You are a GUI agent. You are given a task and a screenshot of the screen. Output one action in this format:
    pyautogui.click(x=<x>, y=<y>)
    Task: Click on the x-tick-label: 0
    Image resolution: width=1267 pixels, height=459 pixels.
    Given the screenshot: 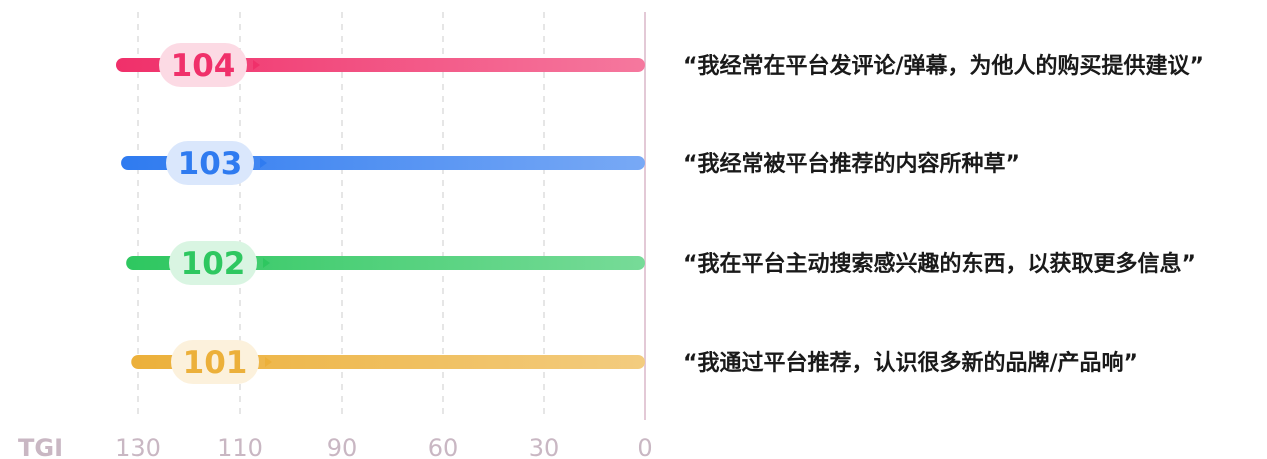 What is the action you would take?
    pyautogui.click(x=644, y=446)
    